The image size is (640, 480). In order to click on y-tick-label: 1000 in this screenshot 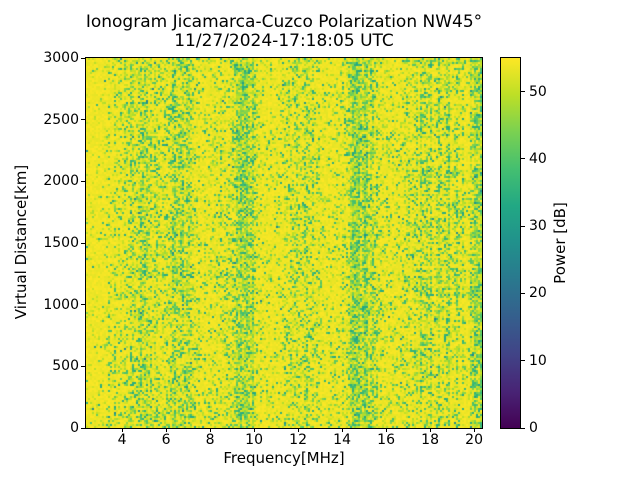, I will do `click(61, 304)`.